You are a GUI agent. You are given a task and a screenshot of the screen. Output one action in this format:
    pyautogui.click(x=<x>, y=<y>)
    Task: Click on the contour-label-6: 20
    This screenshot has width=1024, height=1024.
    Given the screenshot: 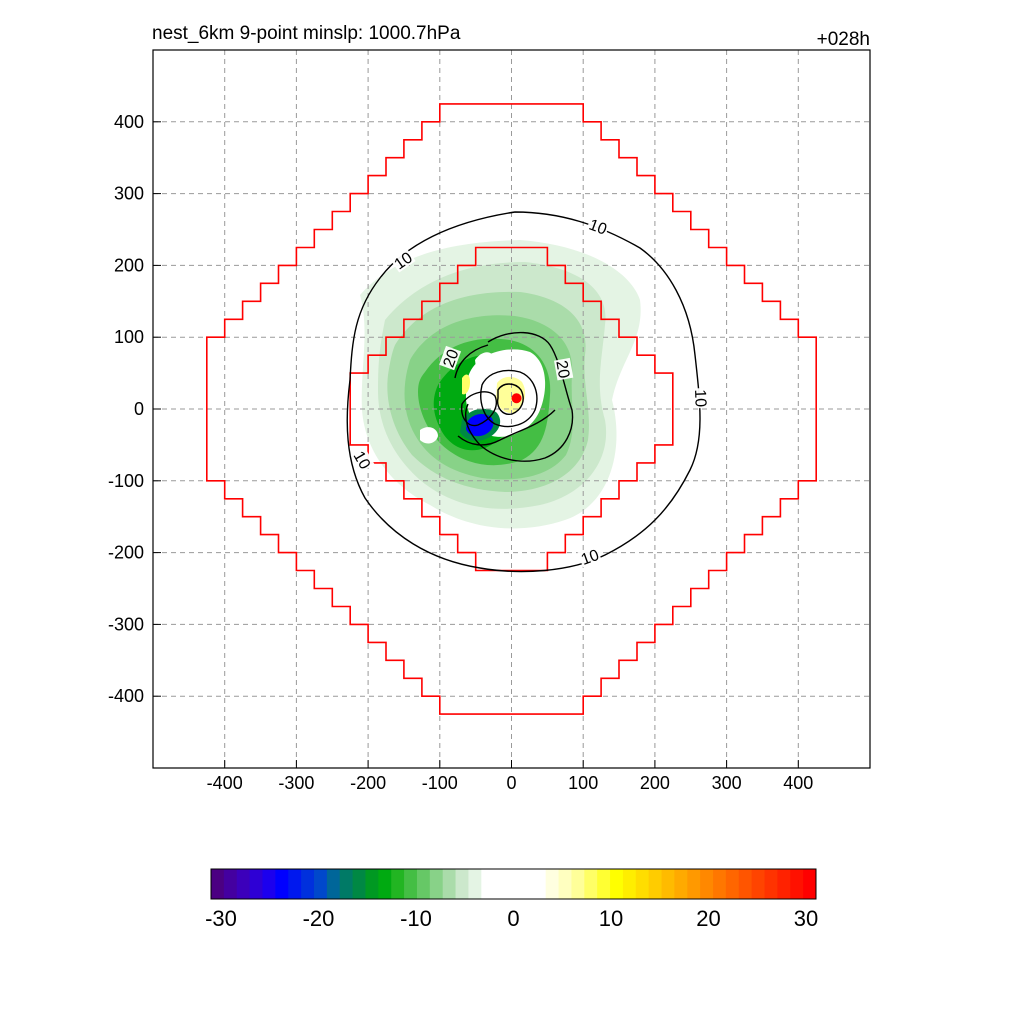 What is the action you would take?
    pyautogui.click(x=563, y=369)
    